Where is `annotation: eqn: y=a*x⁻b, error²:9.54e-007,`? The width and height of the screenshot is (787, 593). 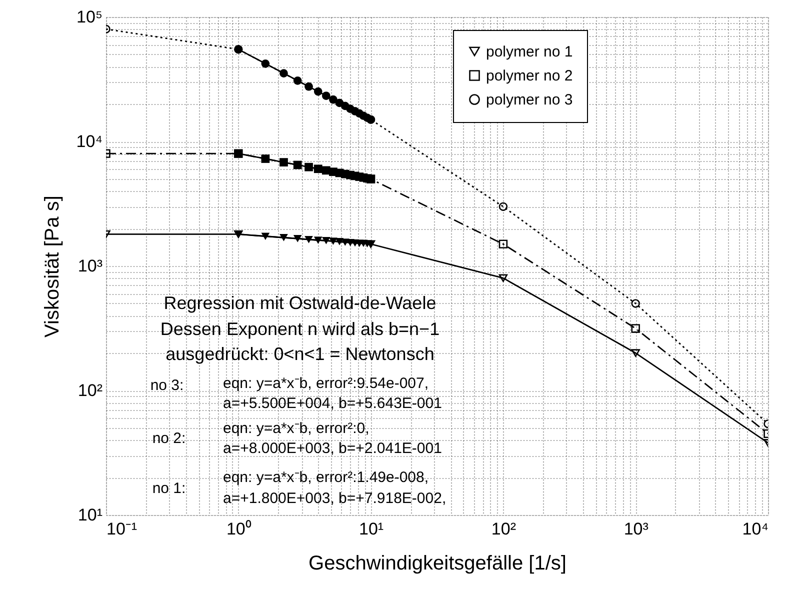
annotation: eqn: y=a*x⁻b, error²:9.54e-007, is located at coordinates (326, 383).